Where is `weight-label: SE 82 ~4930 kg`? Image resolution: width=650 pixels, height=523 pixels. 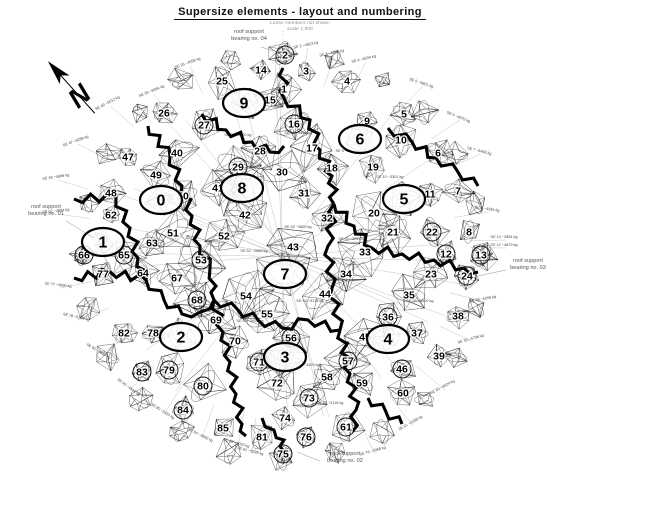 weight-label: SE 82 ~4930 kg is located at coordinates (99, 351).